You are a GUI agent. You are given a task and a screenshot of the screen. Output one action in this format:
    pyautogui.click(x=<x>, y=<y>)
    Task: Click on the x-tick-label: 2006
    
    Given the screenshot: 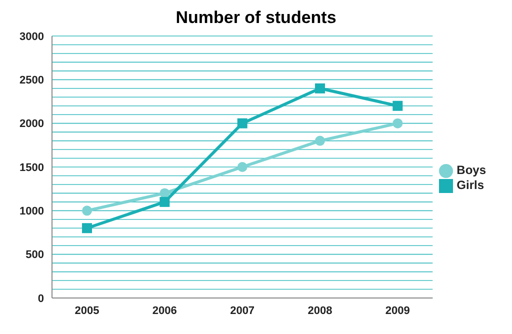 What is the action you would take?
    pyautogui.click(x=164, y=310)
    